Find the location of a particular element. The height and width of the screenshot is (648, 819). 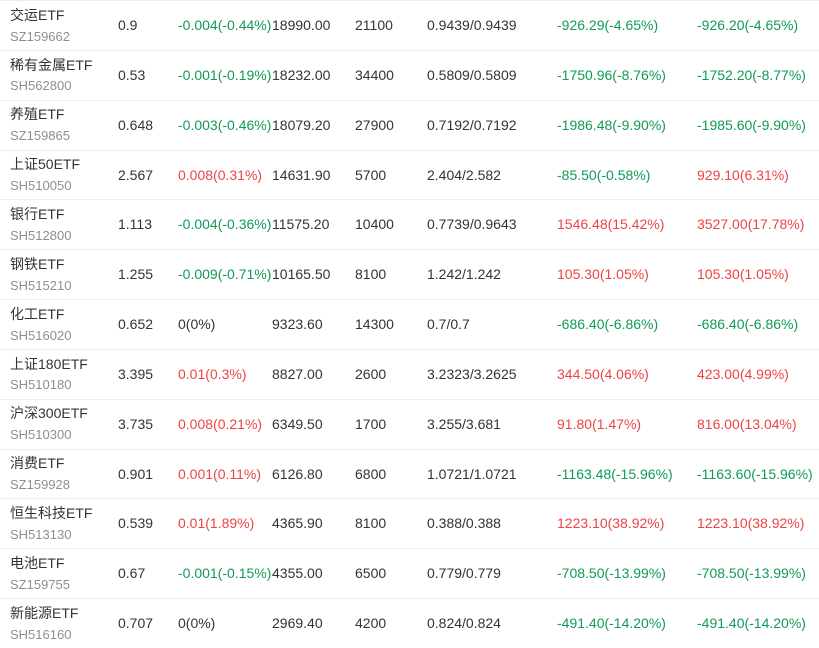

amount-cell: 18079.20 is located at coordinates (301, 124).